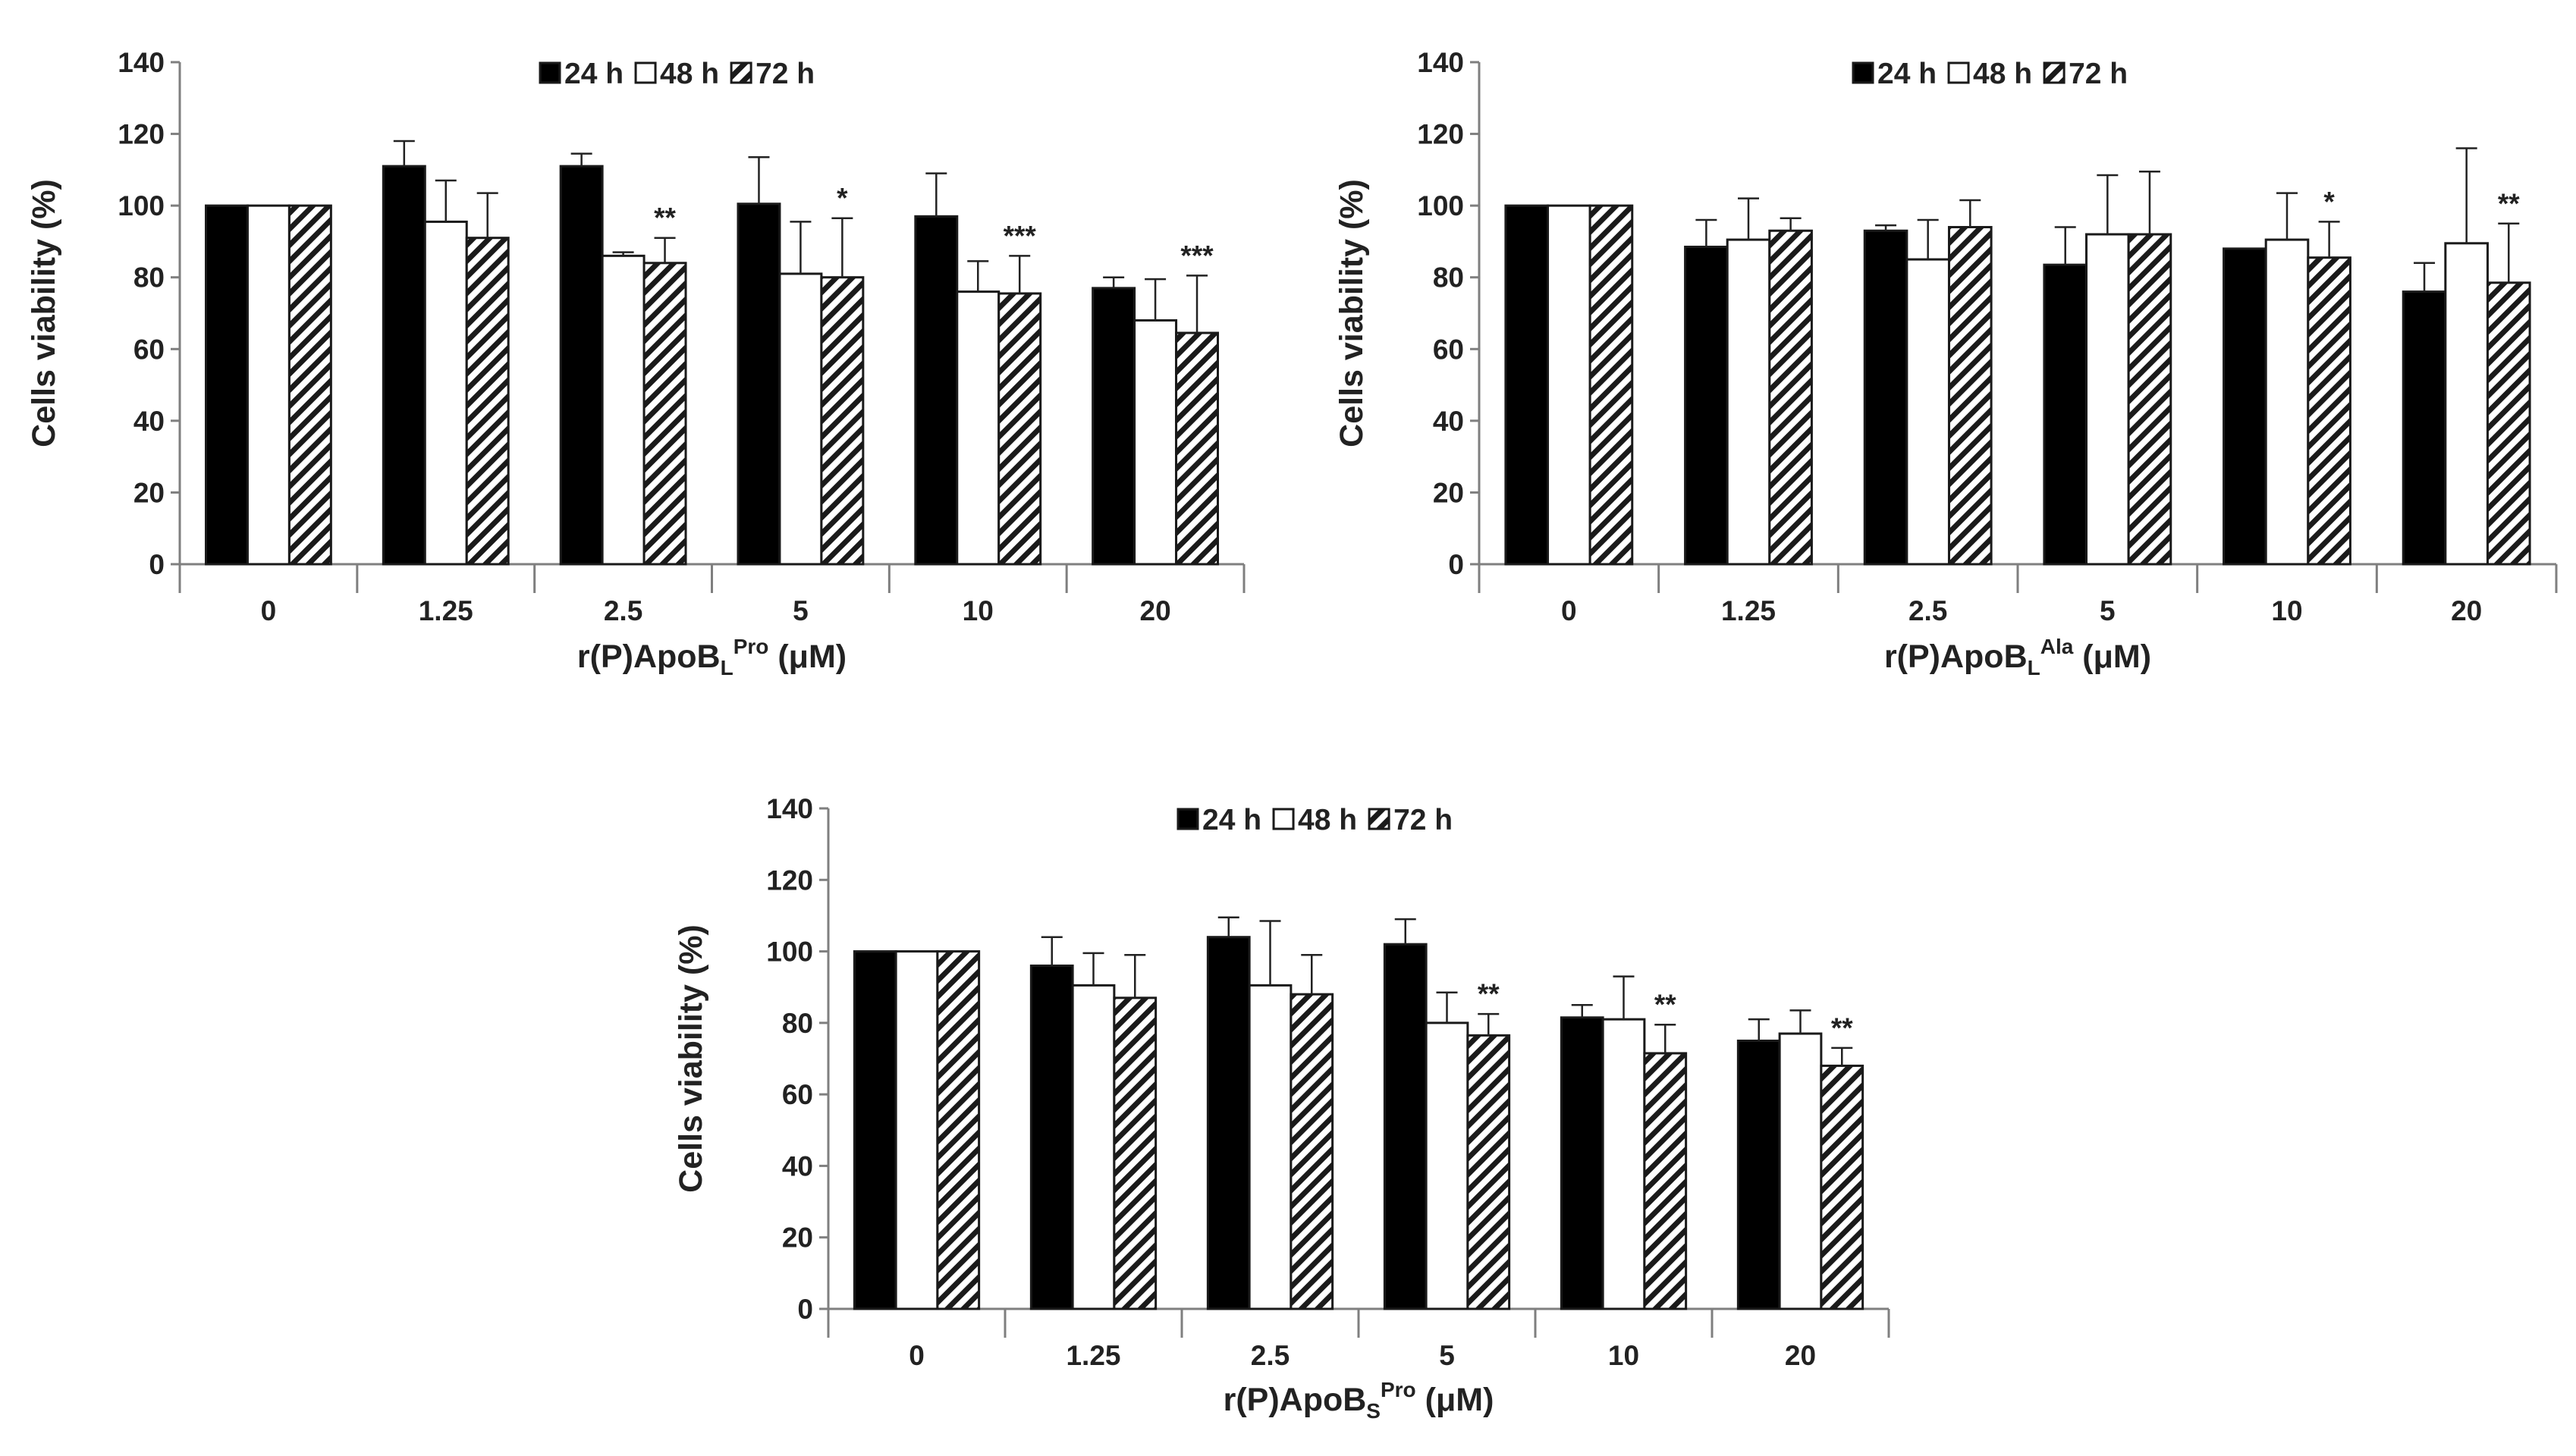 The width and height of the screenshot is (2576, 1456). I want to click on bar-48h-2.5, so click(1927, 412).